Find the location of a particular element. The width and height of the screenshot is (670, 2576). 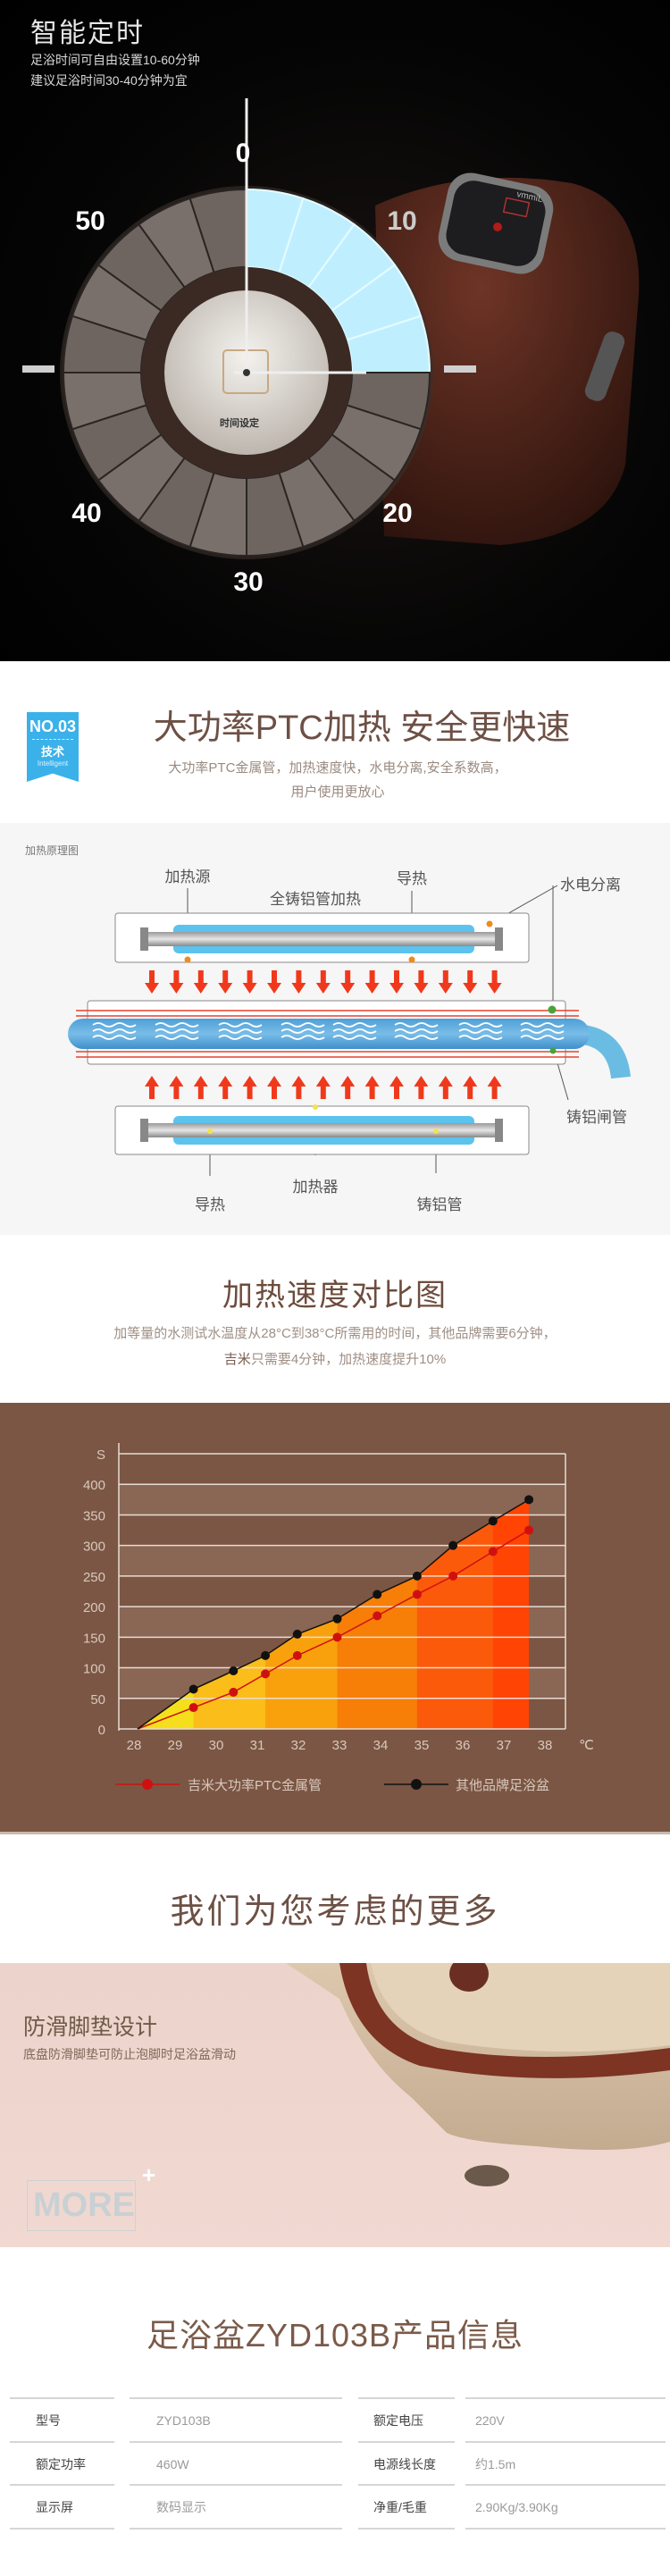

dash-left is located at coordinates (38, 369).